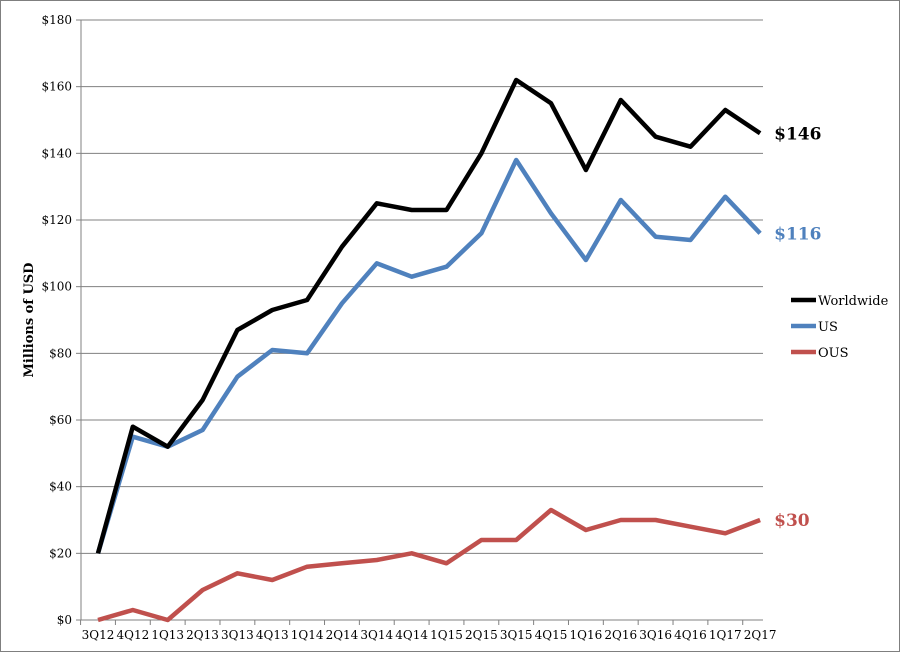 Image resolution: width=900 pixels, height=653 pixels. What do you see at coordinates (620, 635) in the screenshot?
I see `x-tick-label: 2Q16` at bounding box center [620, 635].